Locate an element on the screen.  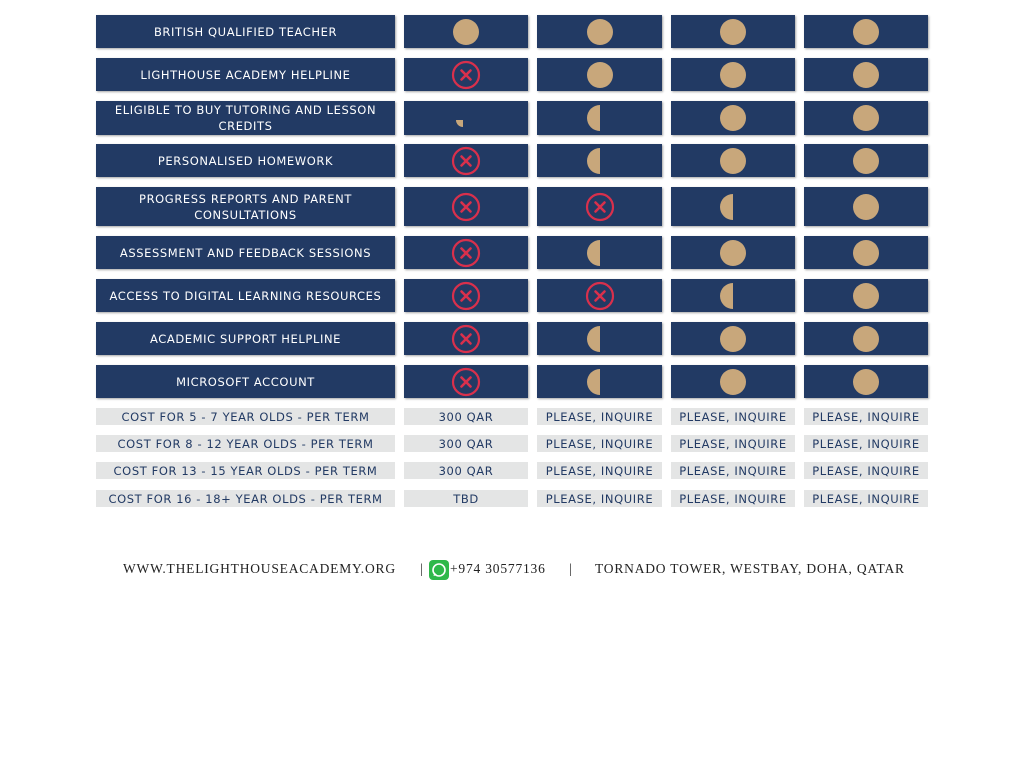
feature-label: BRITISH QUALIFIED TEACHER is located at coordinates (245, 31).